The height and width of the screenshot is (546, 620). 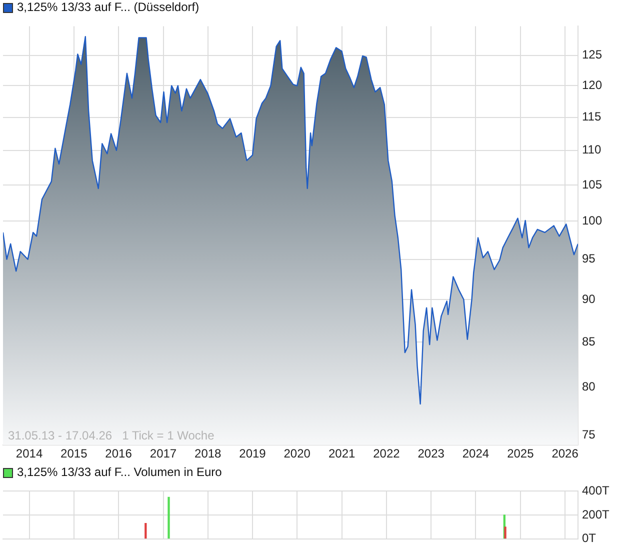 I want to click on legend-label: 3,125% 13/33 auf F... (Düsseldorf), so click(x=108, y=7).